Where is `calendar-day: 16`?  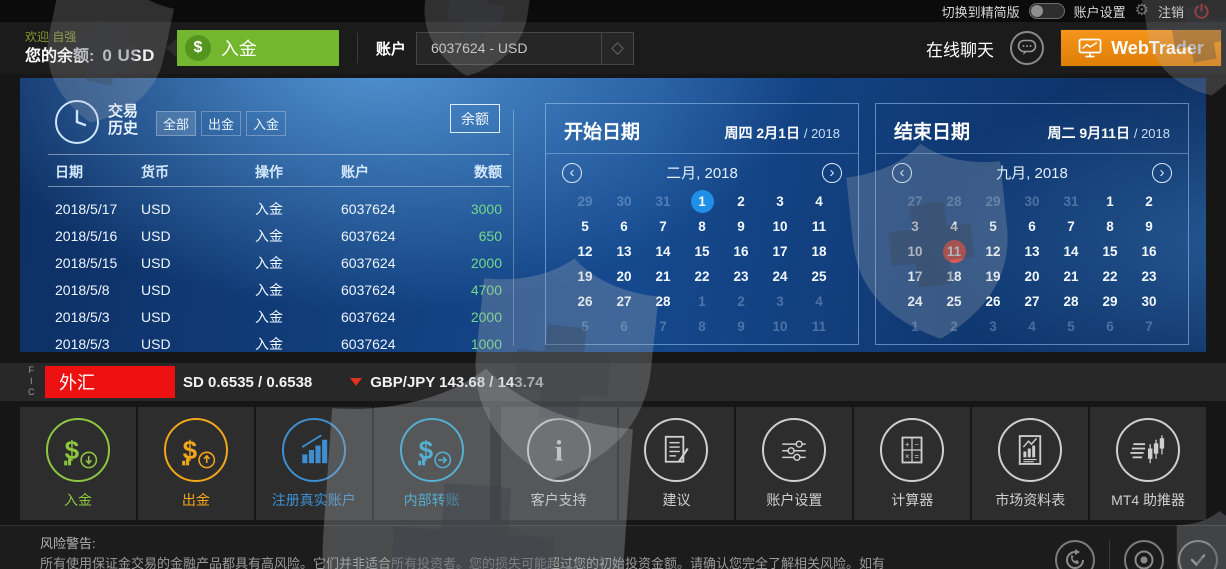 calendar-day: 16 is located at coordinates (1149, 251).